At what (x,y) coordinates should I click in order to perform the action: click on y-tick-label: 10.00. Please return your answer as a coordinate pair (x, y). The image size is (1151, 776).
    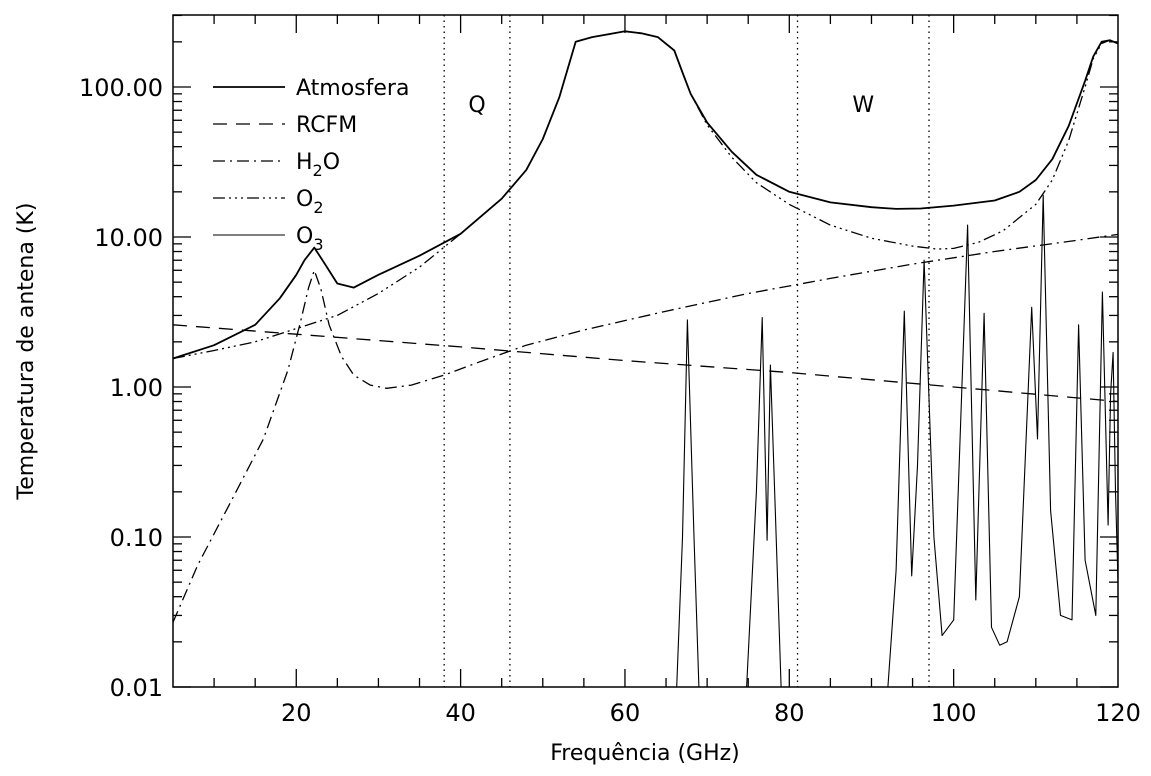
    Looking at the image, I should click on (128, 238).